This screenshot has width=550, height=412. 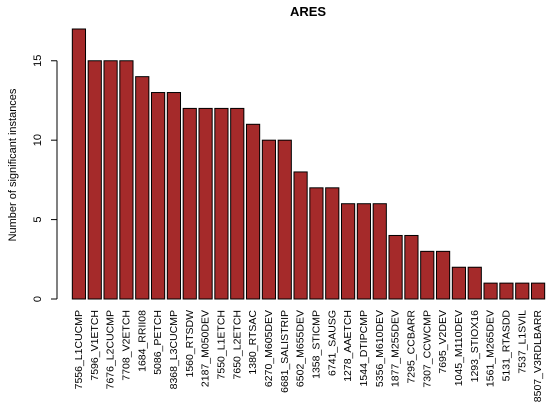 What do you see at coordinates (308, 11) in the screenshot?
I see `chart-title: ARES` at bounding box center [308, 11].